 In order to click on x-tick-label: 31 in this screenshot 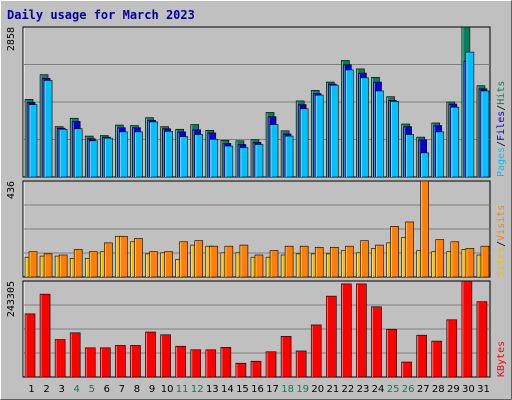, I will do `click(483, 389)`.